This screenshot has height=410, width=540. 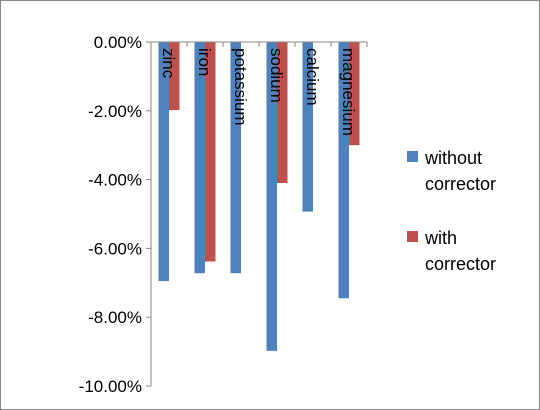 What do you see at coordinates (282, 112) in the screenshot?
I see `bar-sodium-with-corrector` at bounding box center [282, 112].